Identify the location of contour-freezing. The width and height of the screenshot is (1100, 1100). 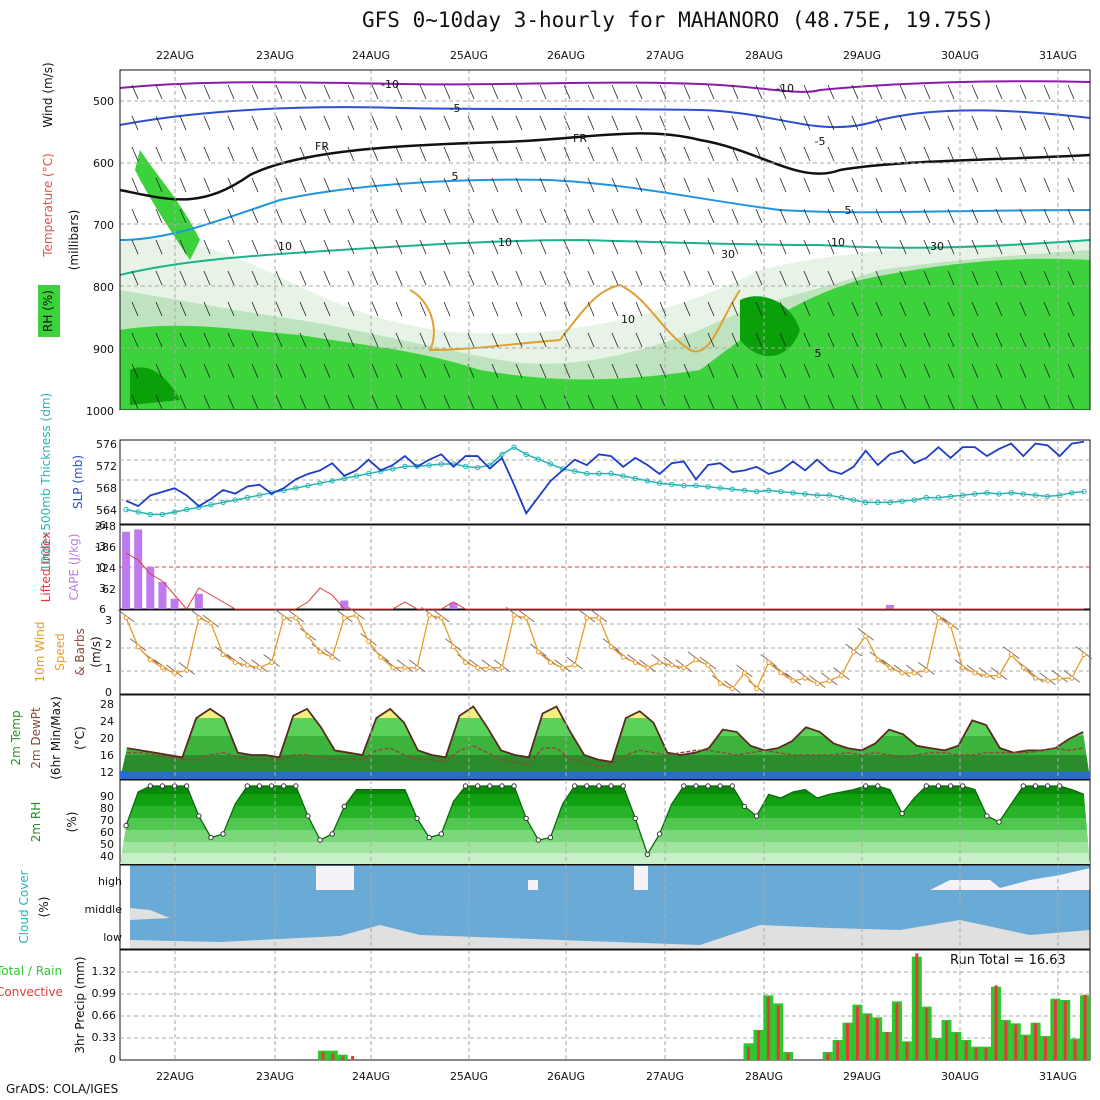
(605, 166).